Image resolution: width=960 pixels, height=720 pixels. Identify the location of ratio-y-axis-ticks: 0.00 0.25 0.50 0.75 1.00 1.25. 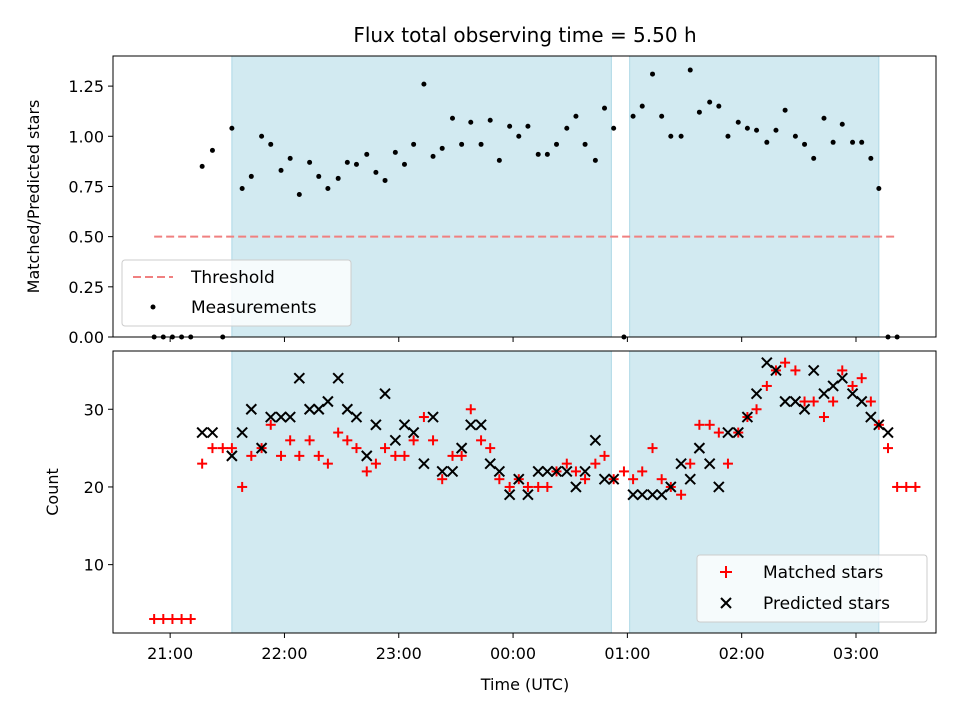
(90, 212).